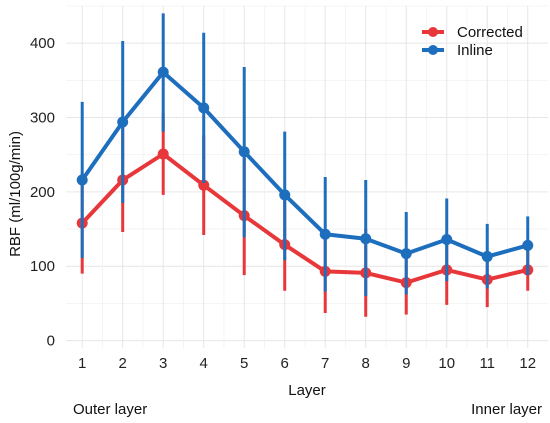 This screenshot has width=550, height=423. What do you see at coordinates (366, 363) in the screenshot?
I see `x-tick-label: 8` at bounding box center [366, 363].